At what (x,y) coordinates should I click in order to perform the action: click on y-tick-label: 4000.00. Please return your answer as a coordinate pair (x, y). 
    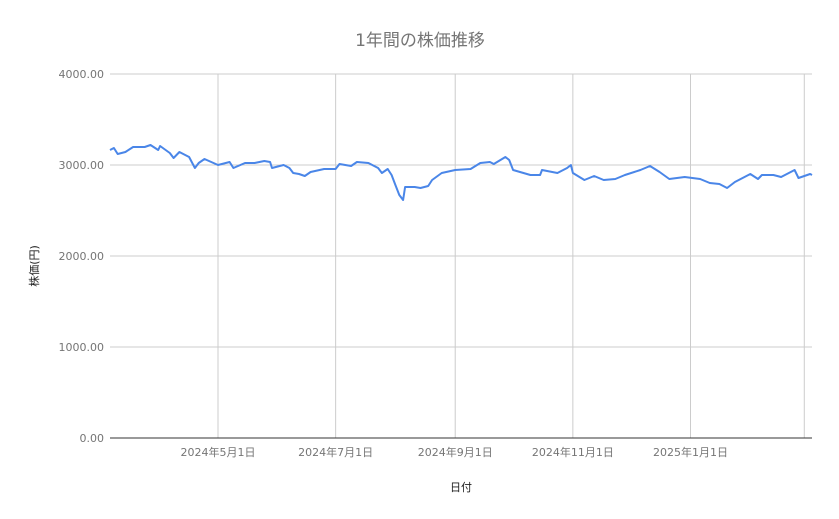
    Looking at the image, I should click on (82, 74).